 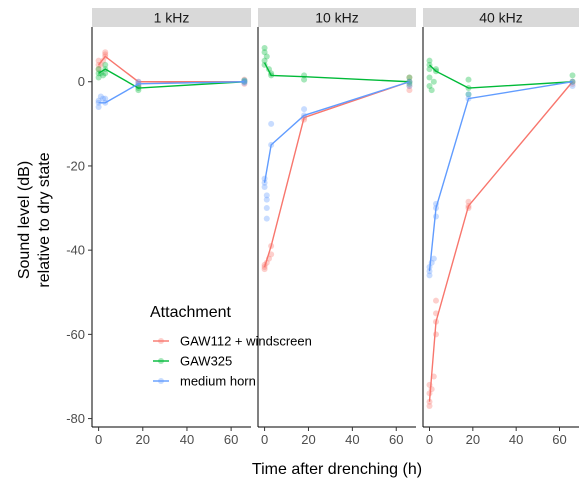 What do you see at coordinates (206, 361) in the screenshot?
I see `legend-label: GAW325` at bounding box center [206, 361].